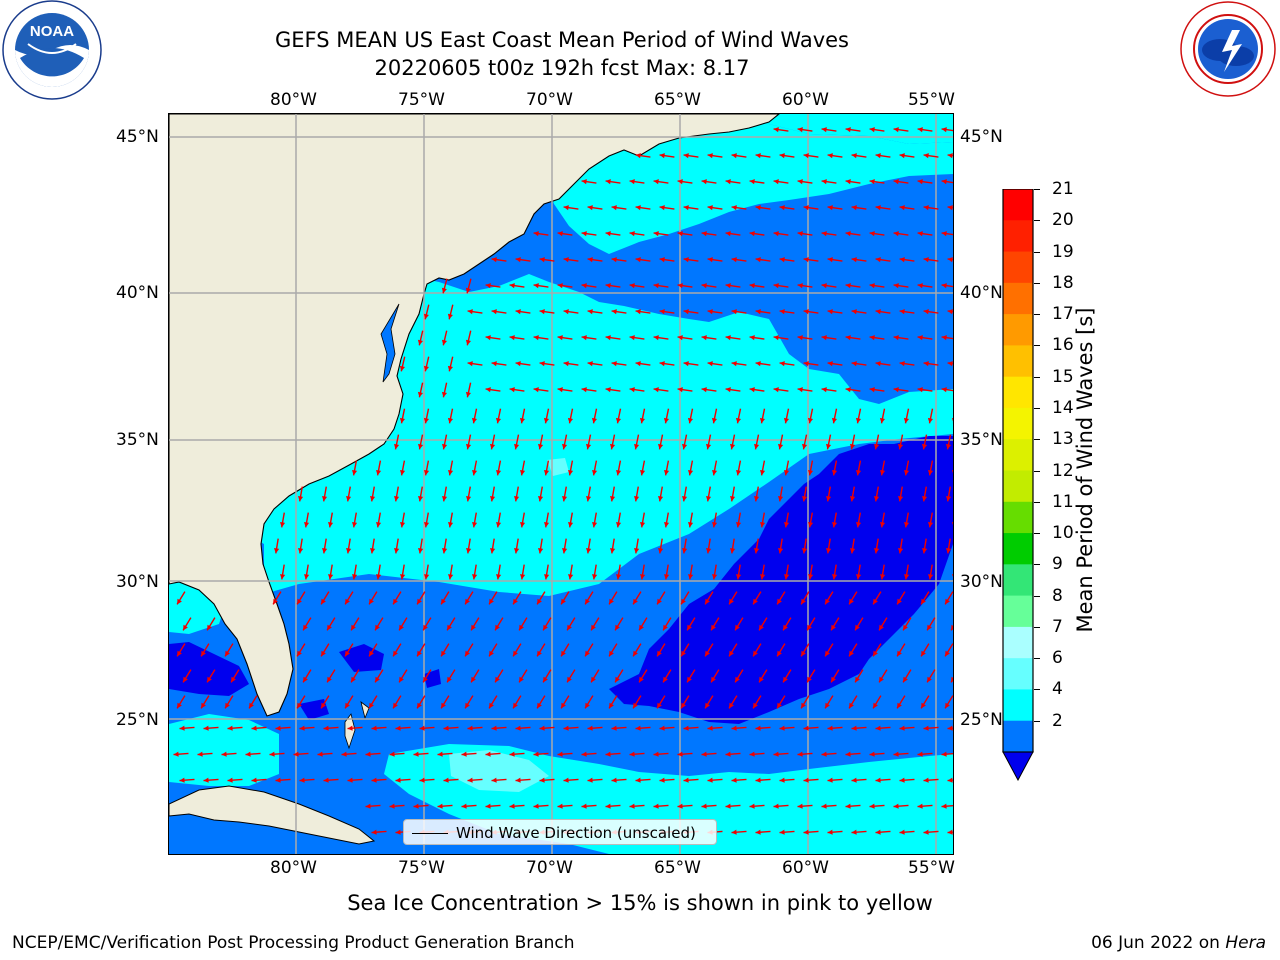  Describe the element at coordinates (805, 868) in the screenshot. I see `lon-label-bottom: 60°W` at that location.